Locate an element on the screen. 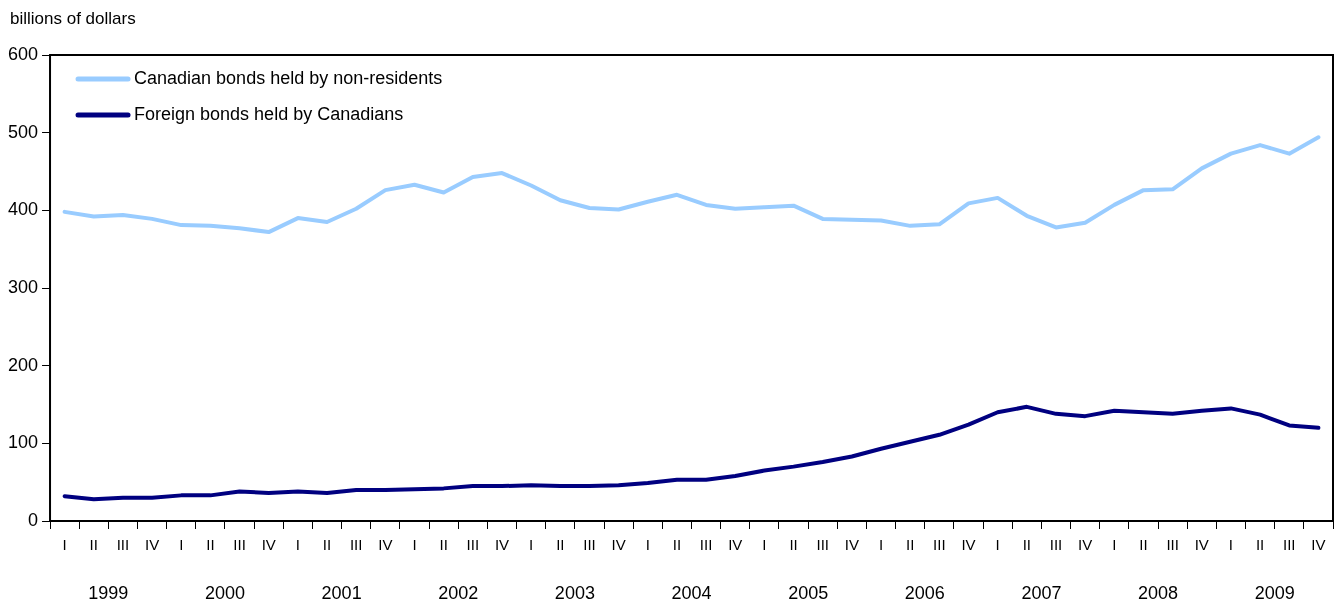  text: 2006 is located at coordinates (924, 592).